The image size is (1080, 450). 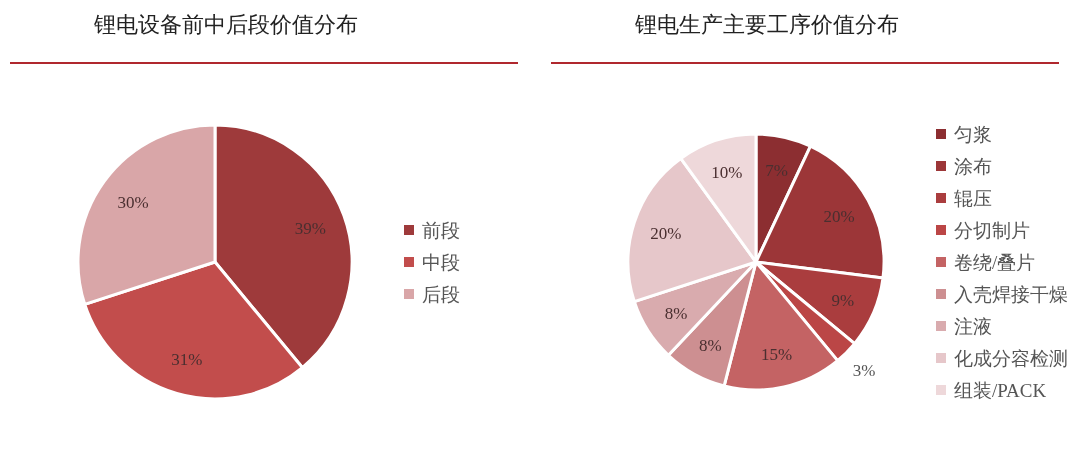 I want to click on chart-title: 锂电生产主要工序价值分布, so click(x=766, y=24).